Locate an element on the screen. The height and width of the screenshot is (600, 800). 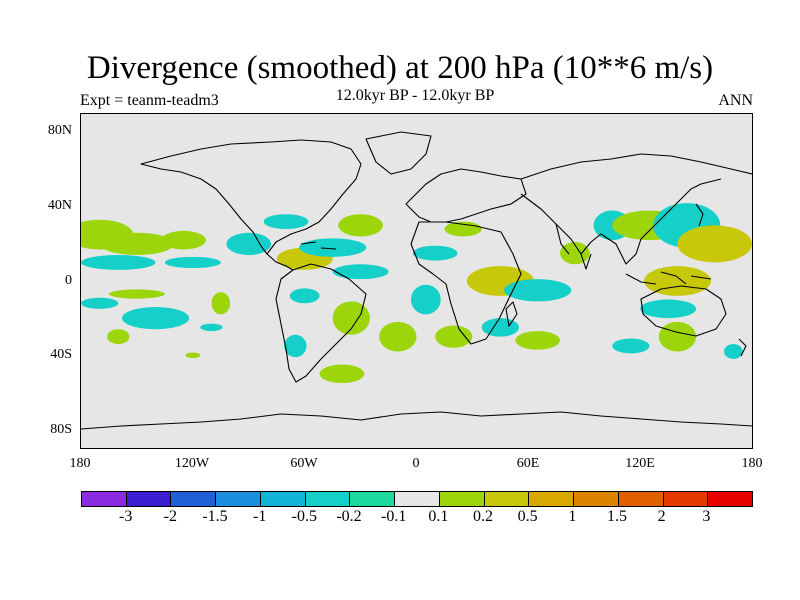
coast-australia is located at coordinates (683, 311).